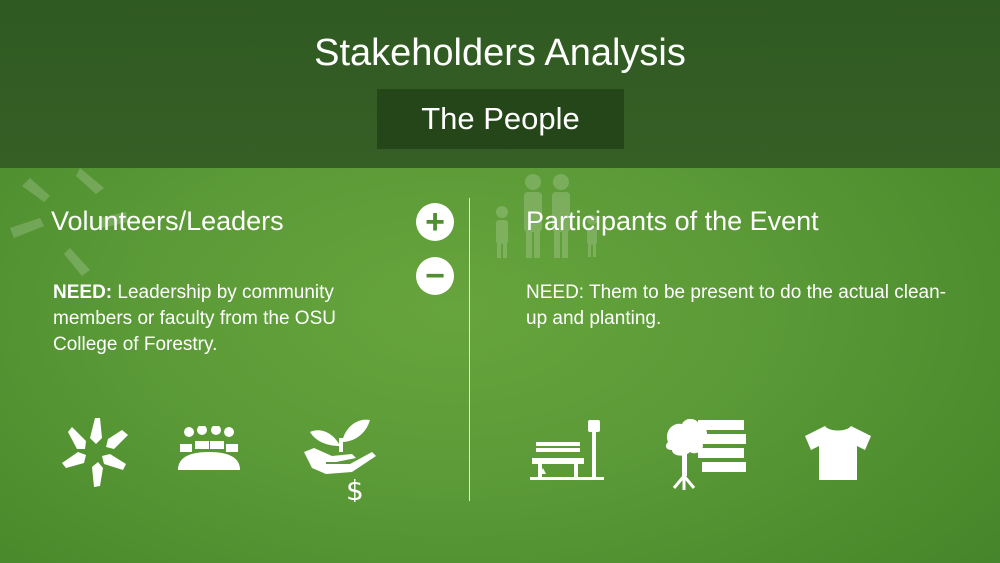  Describe the element at coordinates (95, 452) in the screenshot. I see `hands-circle-icon` at that location.